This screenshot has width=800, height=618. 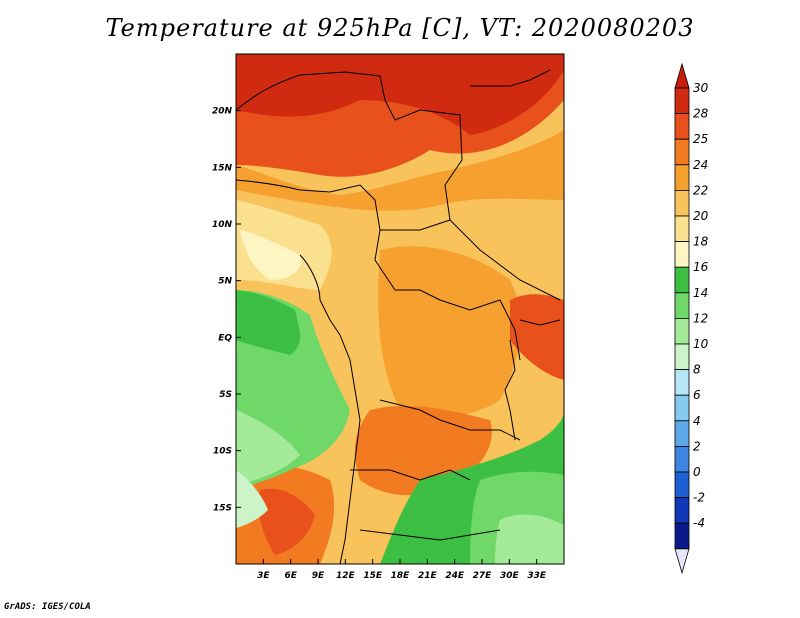 I want to click on colorbar-label: 6, so click(x=697, y=395).